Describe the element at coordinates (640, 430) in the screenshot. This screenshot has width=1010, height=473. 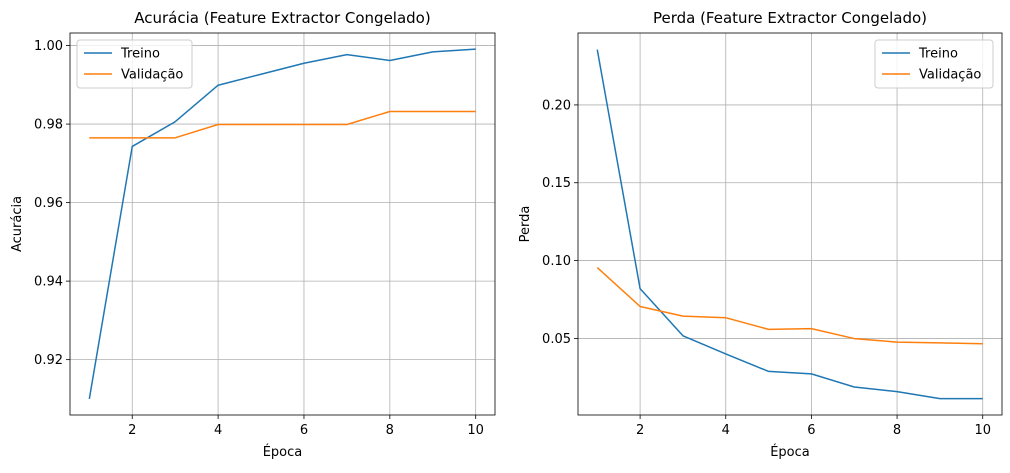
I see `chart-1-x-tick-label: 2` at that location.